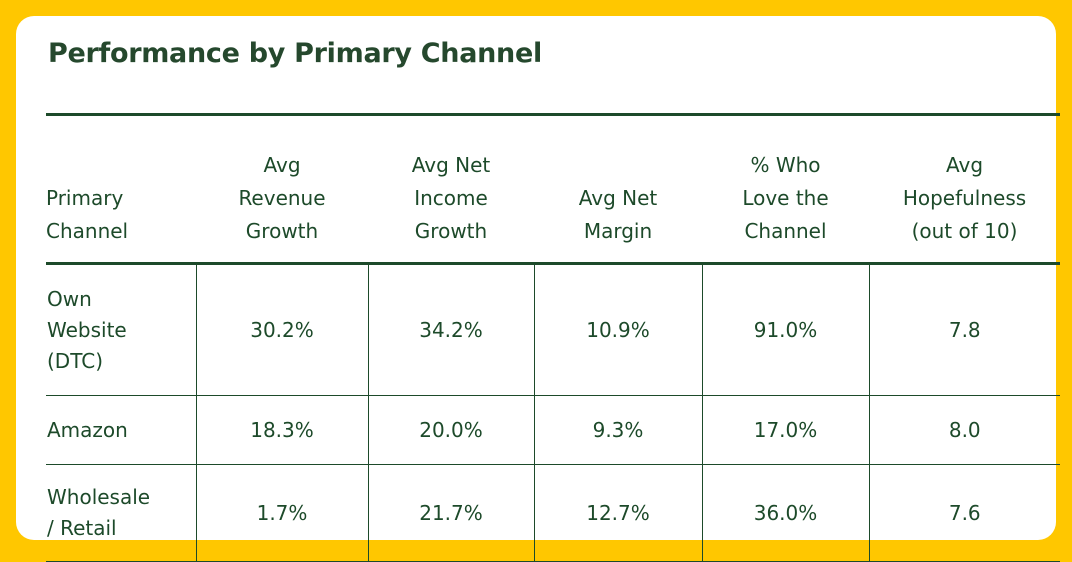  I want to click on table-cell: 20.0%, so click(450, 430).